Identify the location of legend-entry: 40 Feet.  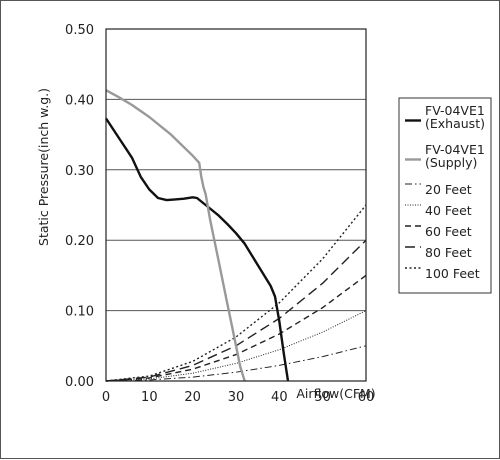
(448, 210).